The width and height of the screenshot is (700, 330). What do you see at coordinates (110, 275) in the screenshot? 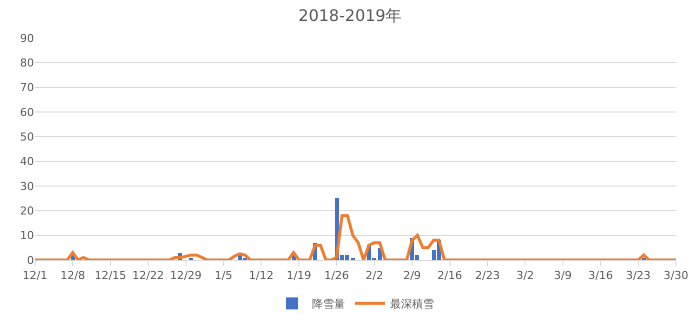
I see `x-tick-label: 12/15` at bounding box center [110, 275].